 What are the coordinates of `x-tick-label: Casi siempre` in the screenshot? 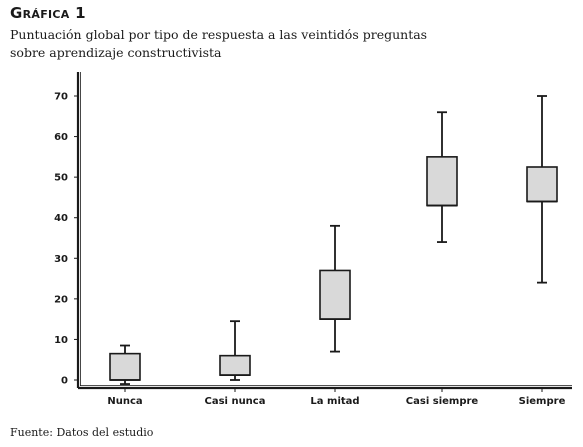 It's located at (442, 401).